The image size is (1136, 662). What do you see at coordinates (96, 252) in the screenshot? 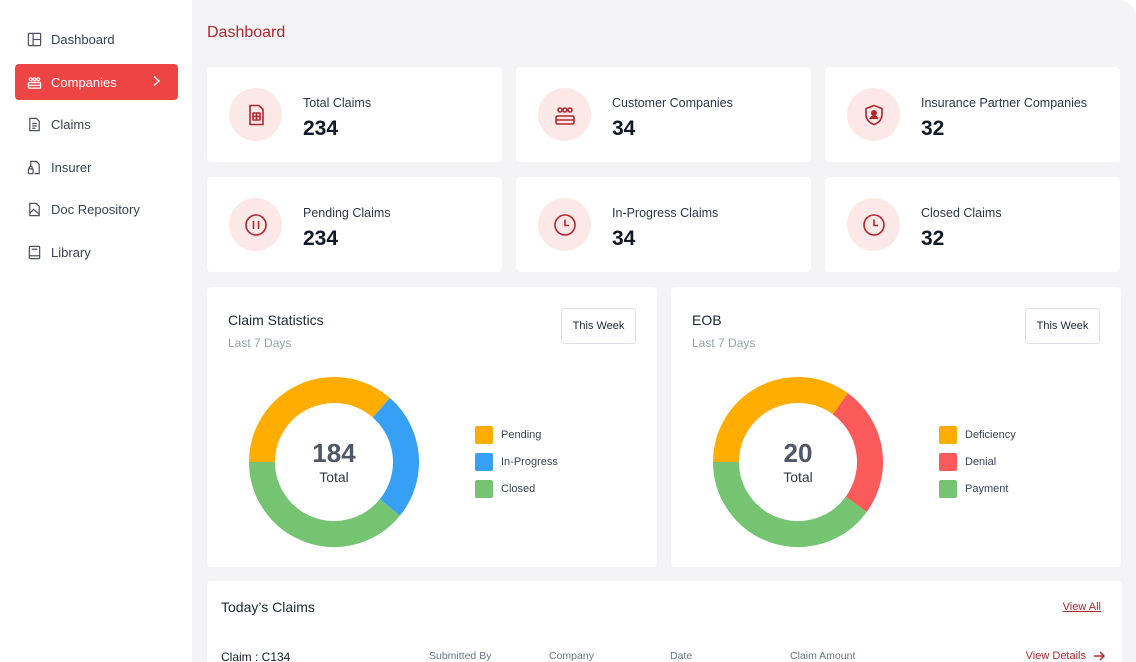
I see `sidebar-item-library: Library` at bounding box center [96, 252].